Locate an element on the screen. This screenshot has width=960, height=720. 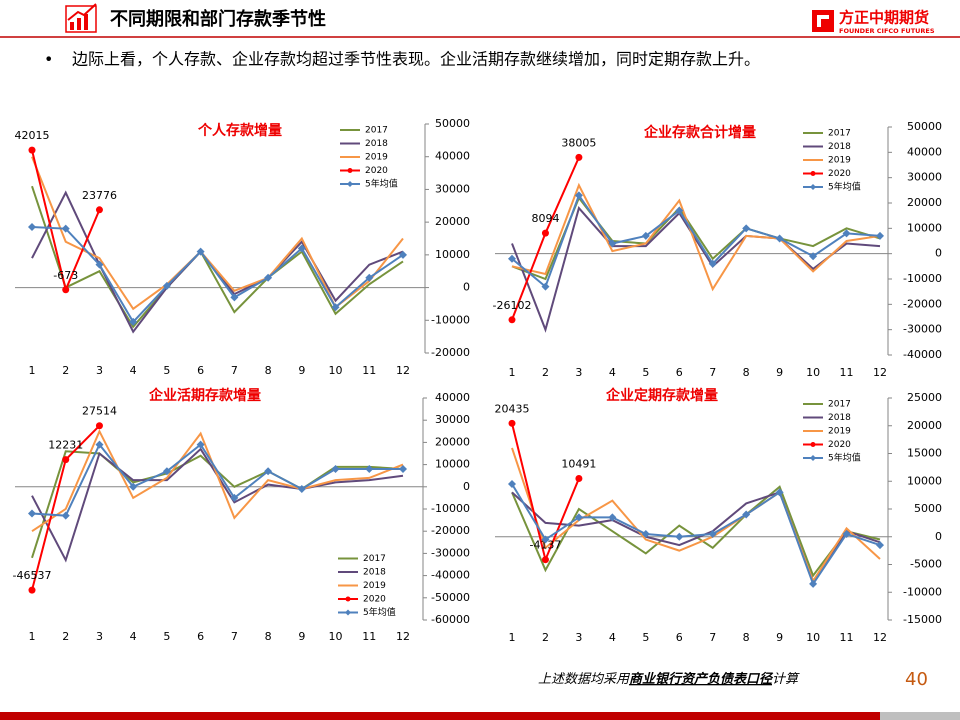
logo-mark is located at coordinates (823, 21).